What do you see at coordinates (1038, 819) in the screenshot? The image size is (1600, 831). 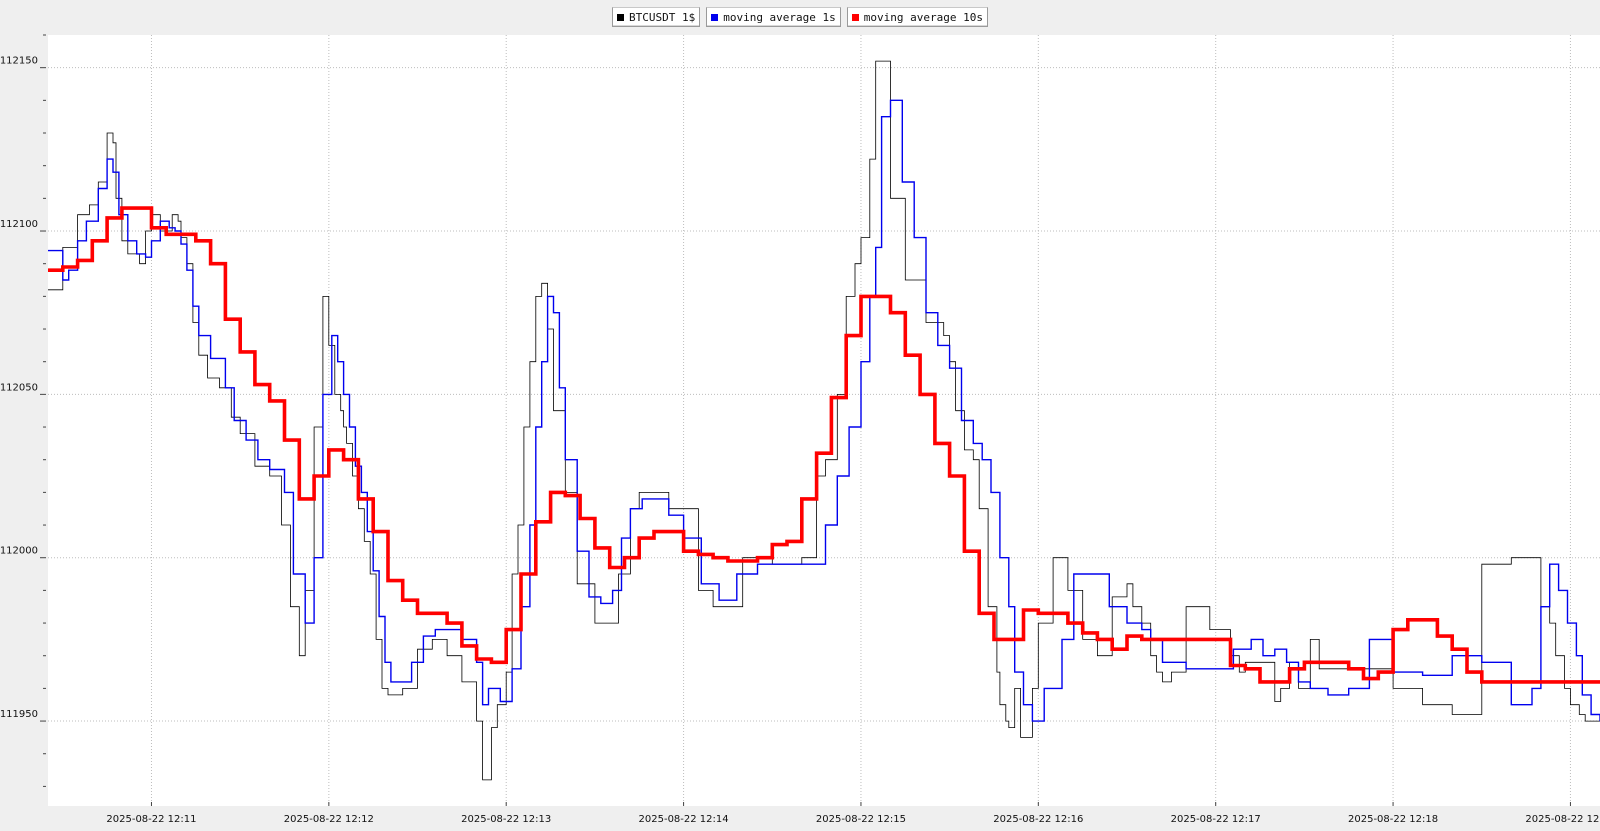 I see `x-tick-label: 2025-08-22 12:16` at bounding box center [1038, 819].